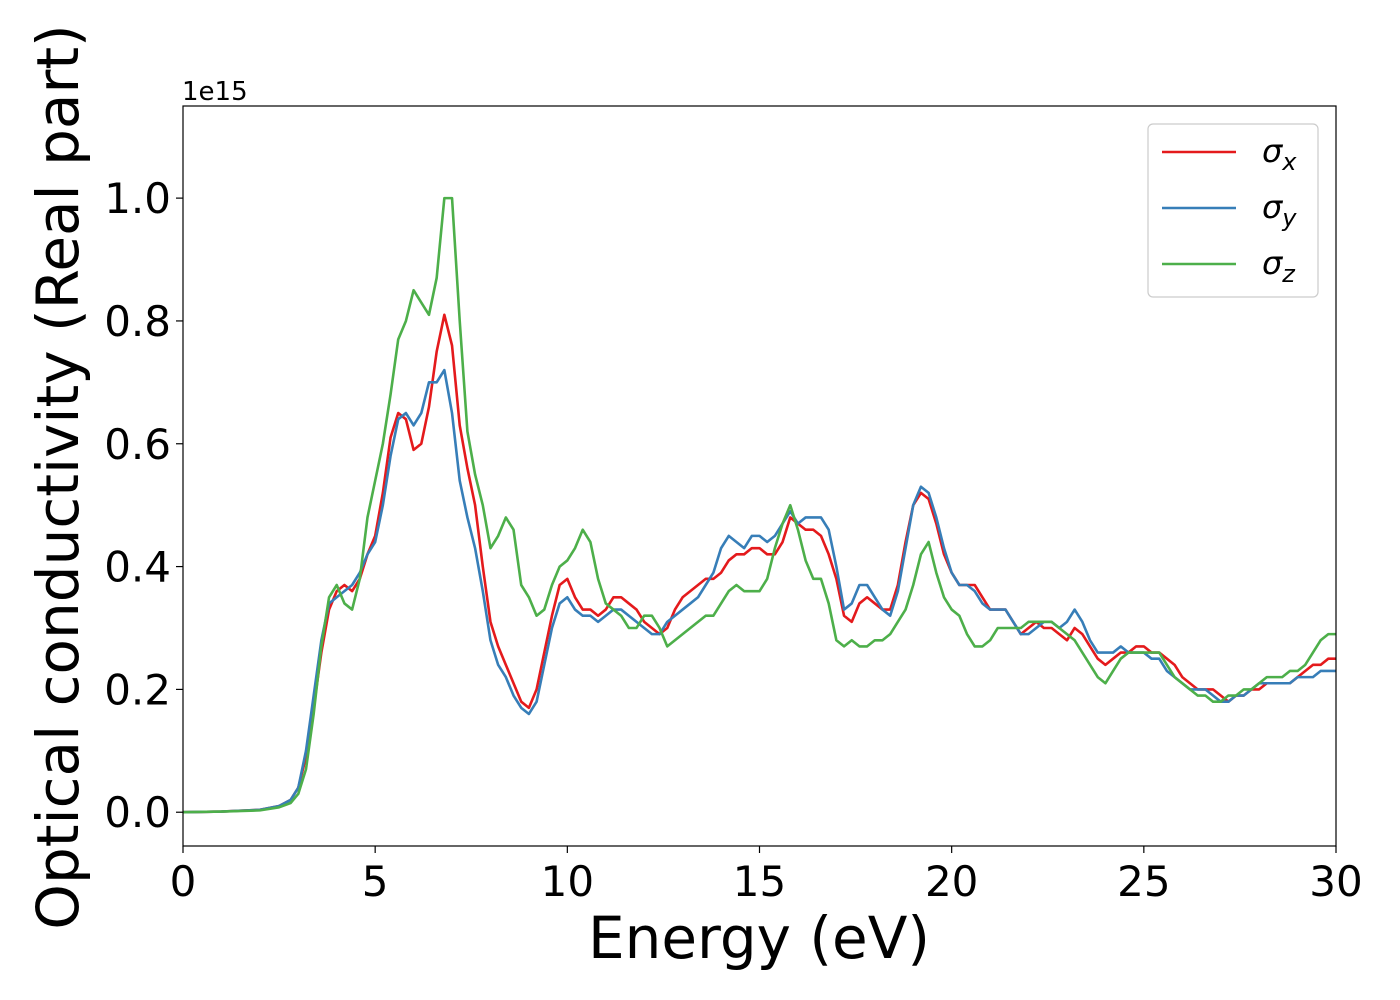  Describe the element at coordinates (143, 505) in the screenshot. I see `y-axis-ticks: 0.0 0.2 0.4 0.6 0.8 1.0` at that location.